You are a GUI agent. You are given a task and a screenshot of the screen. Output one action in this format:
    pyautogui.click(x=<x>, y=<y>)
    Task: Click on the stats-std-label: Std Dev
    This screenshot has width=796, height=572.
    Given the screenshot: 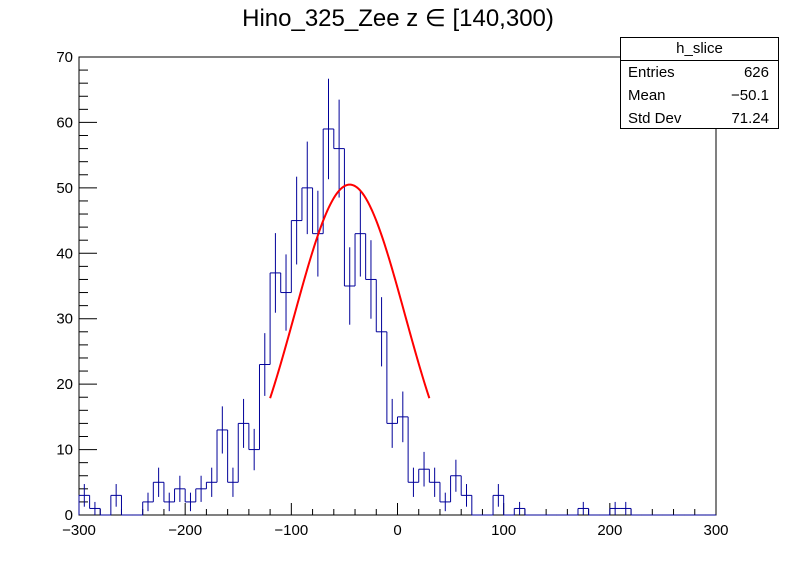 What is the action you would take?
    pyautogui.click(x=655, y=118)
    